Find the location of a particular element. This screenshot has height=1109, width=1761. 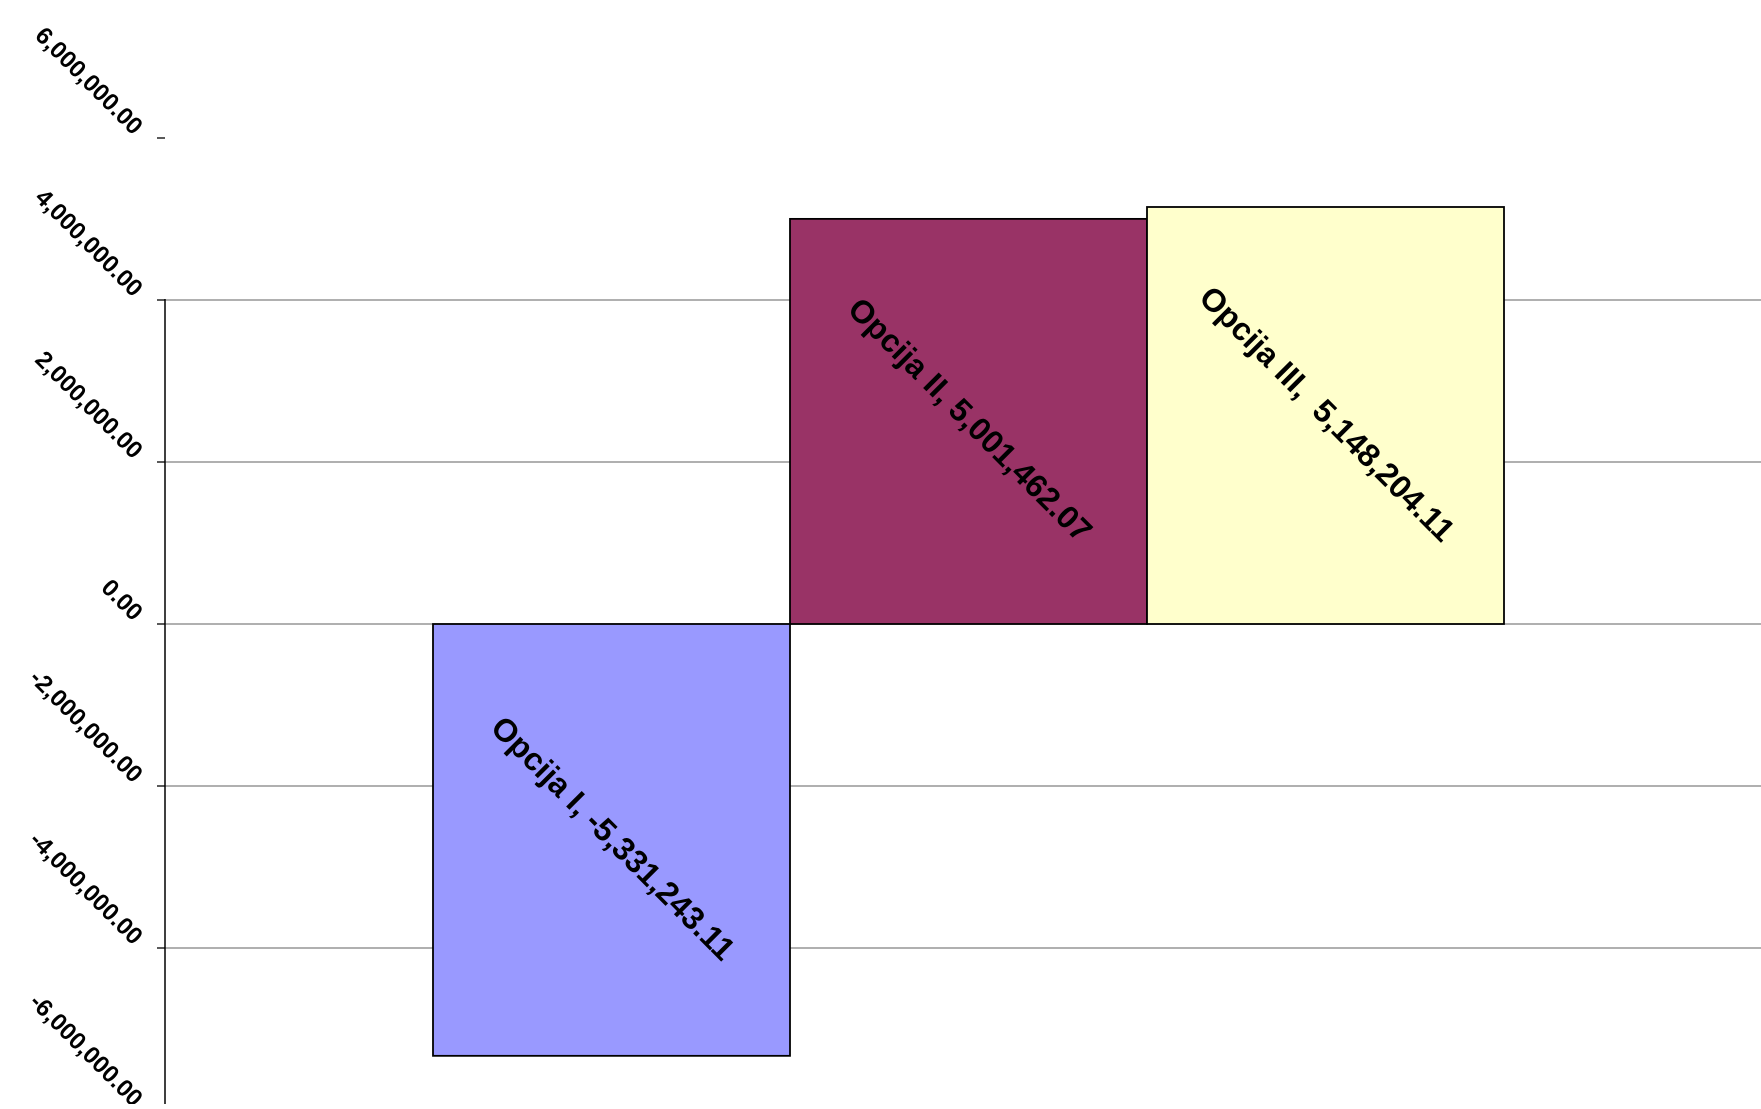

y-tick-label: -2,000,000.00 is located at coordinates (86, 726).